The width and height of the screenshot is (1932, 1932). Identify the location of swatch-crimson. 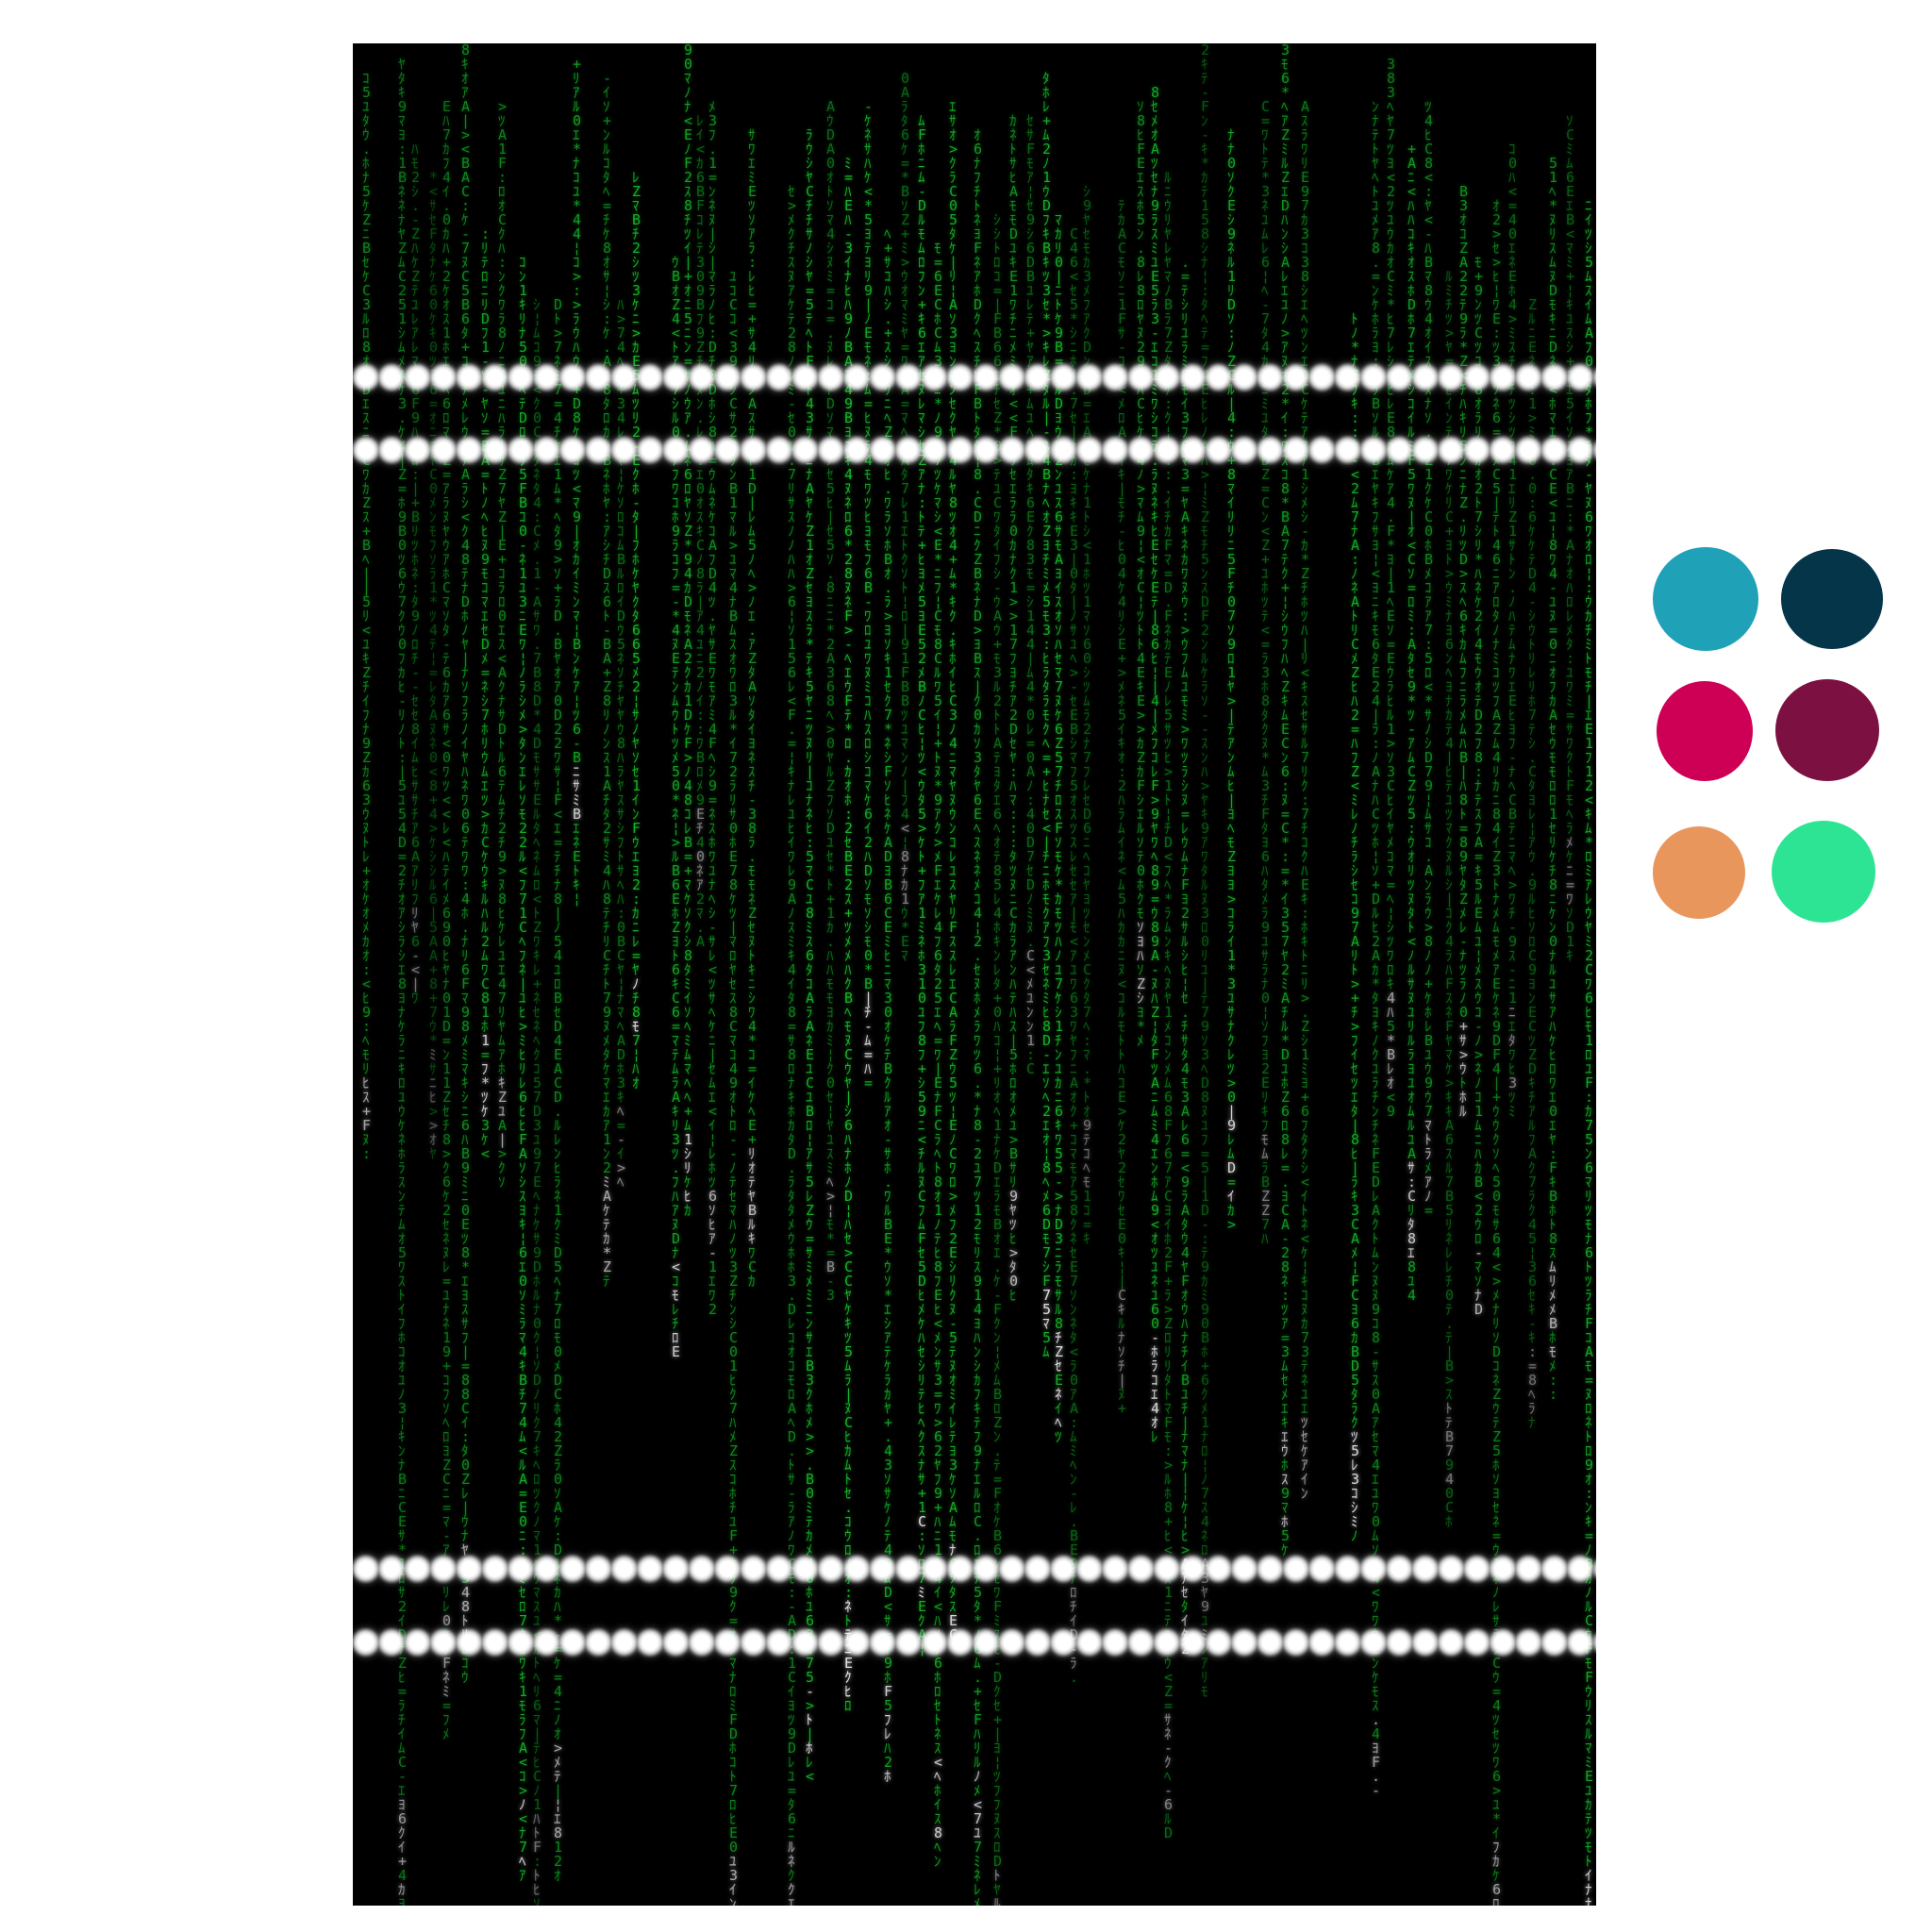
(1705, 731).